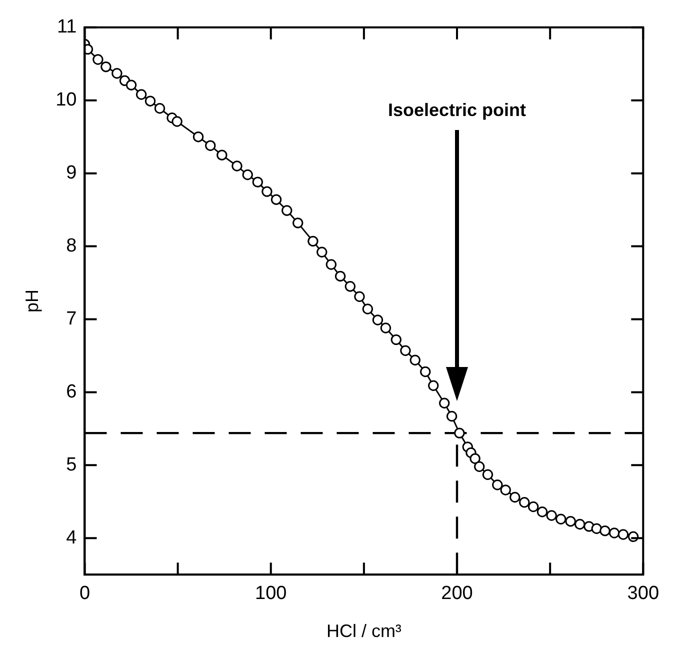  Describe the element at coordinates (271, 593) in the screenshot. I see `x-tick-label: 100` at that location.